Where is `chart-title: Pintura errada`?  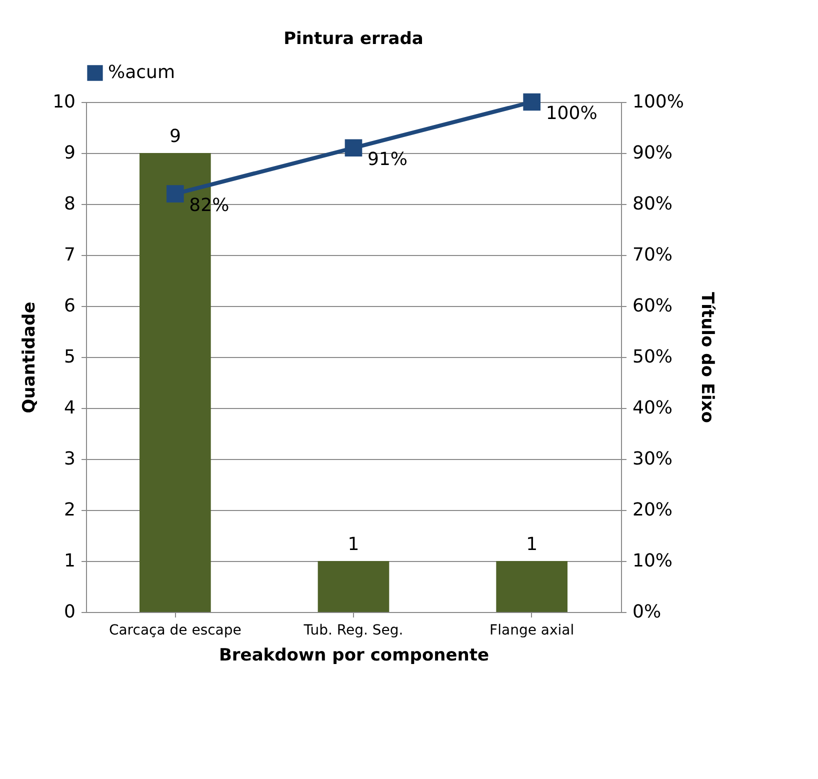
chart-title: Pintura errada is located at coordinates (354, 39).